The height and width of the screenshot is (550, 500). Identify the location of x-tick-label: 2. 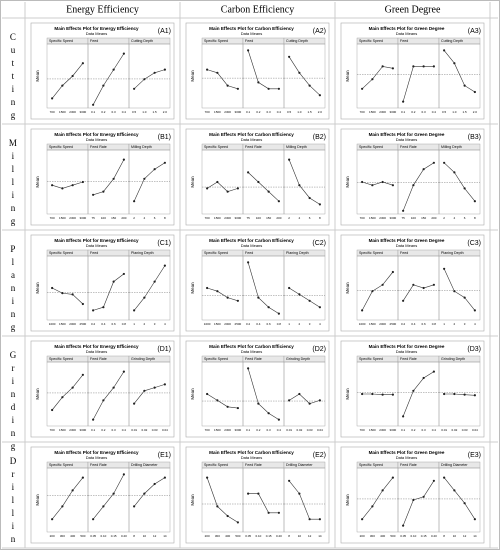
(134, 218).